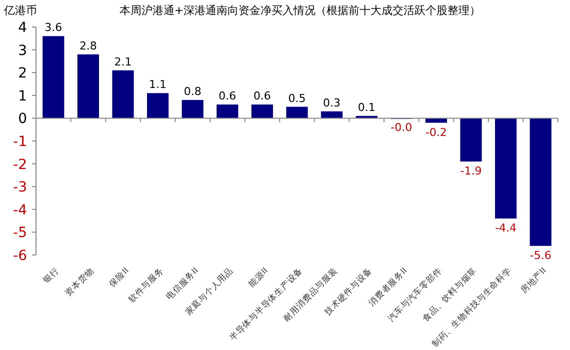  Describe the element at coordinates (332, 103) in the screenshot. I see `data-label: 0.3` at that location.